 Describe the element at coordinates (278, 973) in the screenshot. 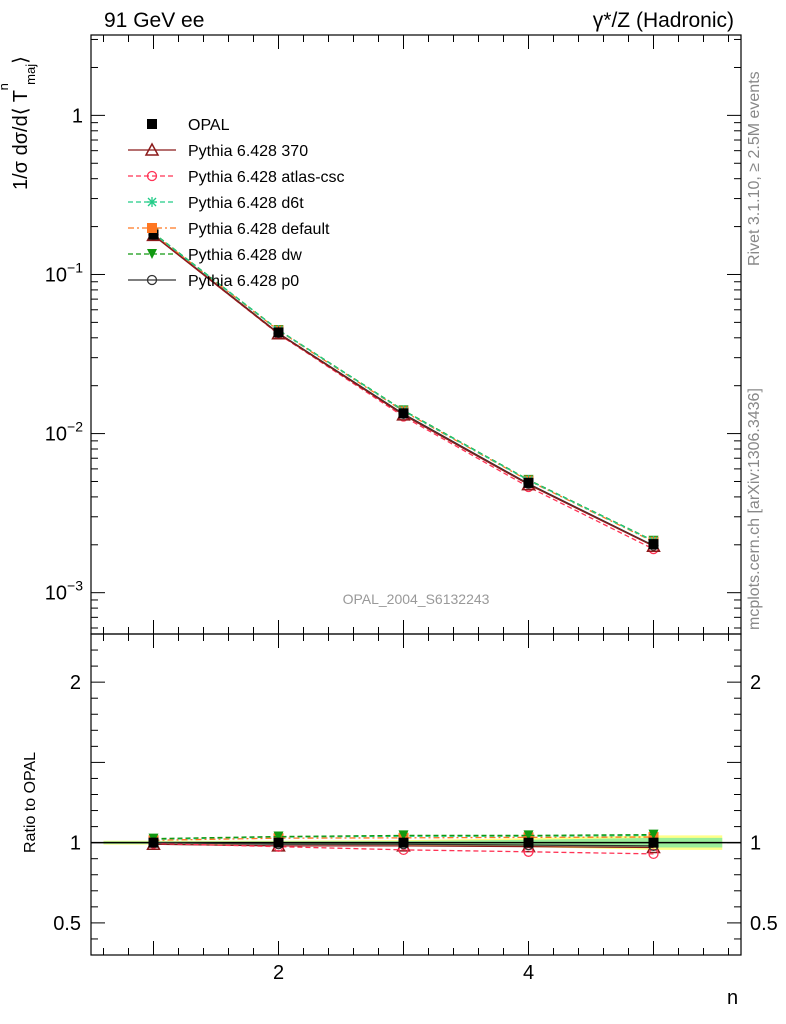

I see `x-tick-label: 2` at that location.